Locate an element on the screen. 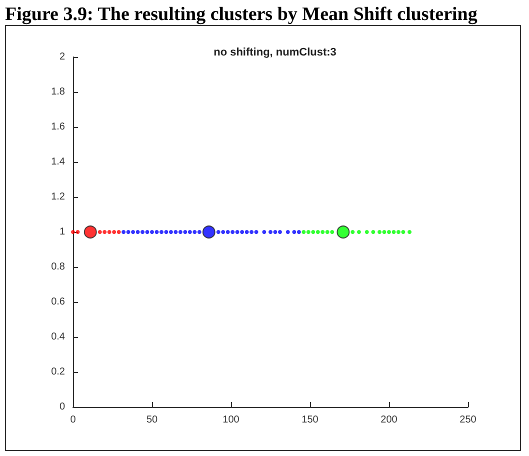  x-tick-label: 100 is located at coordinates (231, 420).